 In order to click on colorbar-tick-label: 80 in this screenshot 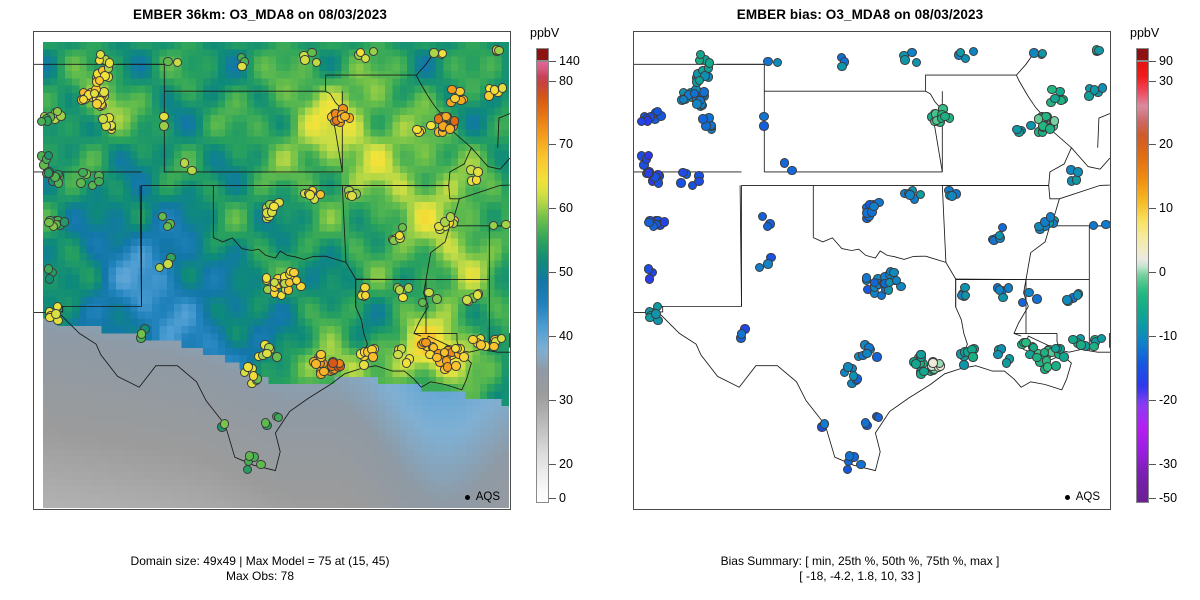, I will do `click(566, 80)`.